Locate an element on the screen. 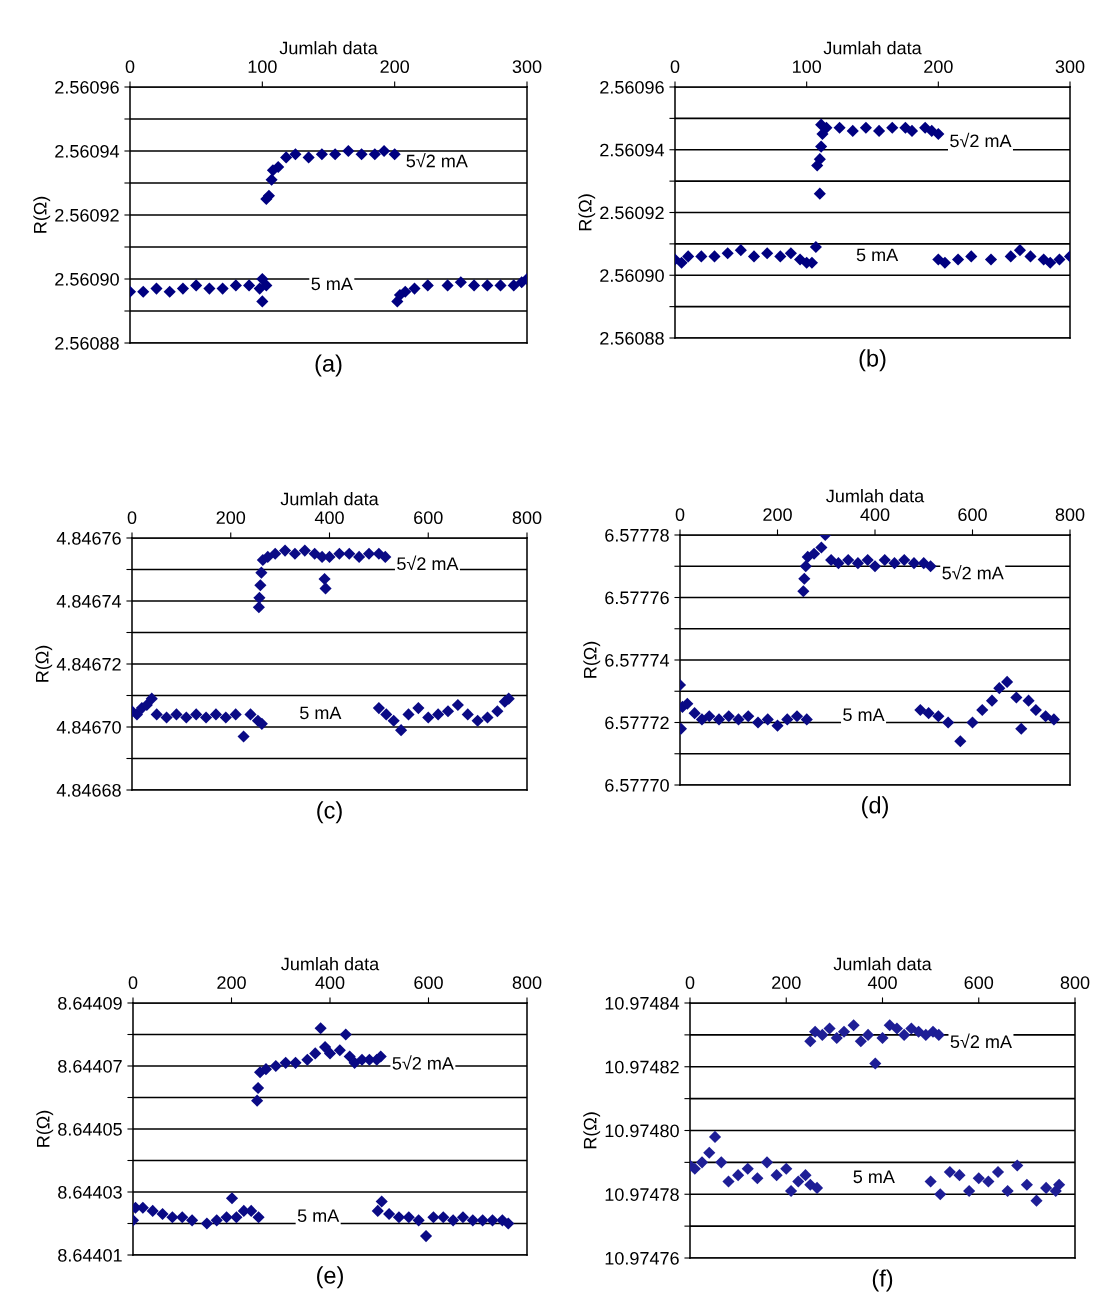 The width and height of the screenshot is (1094, 1304). x-tick-label: 800 is located at coordinates (1070, 515).